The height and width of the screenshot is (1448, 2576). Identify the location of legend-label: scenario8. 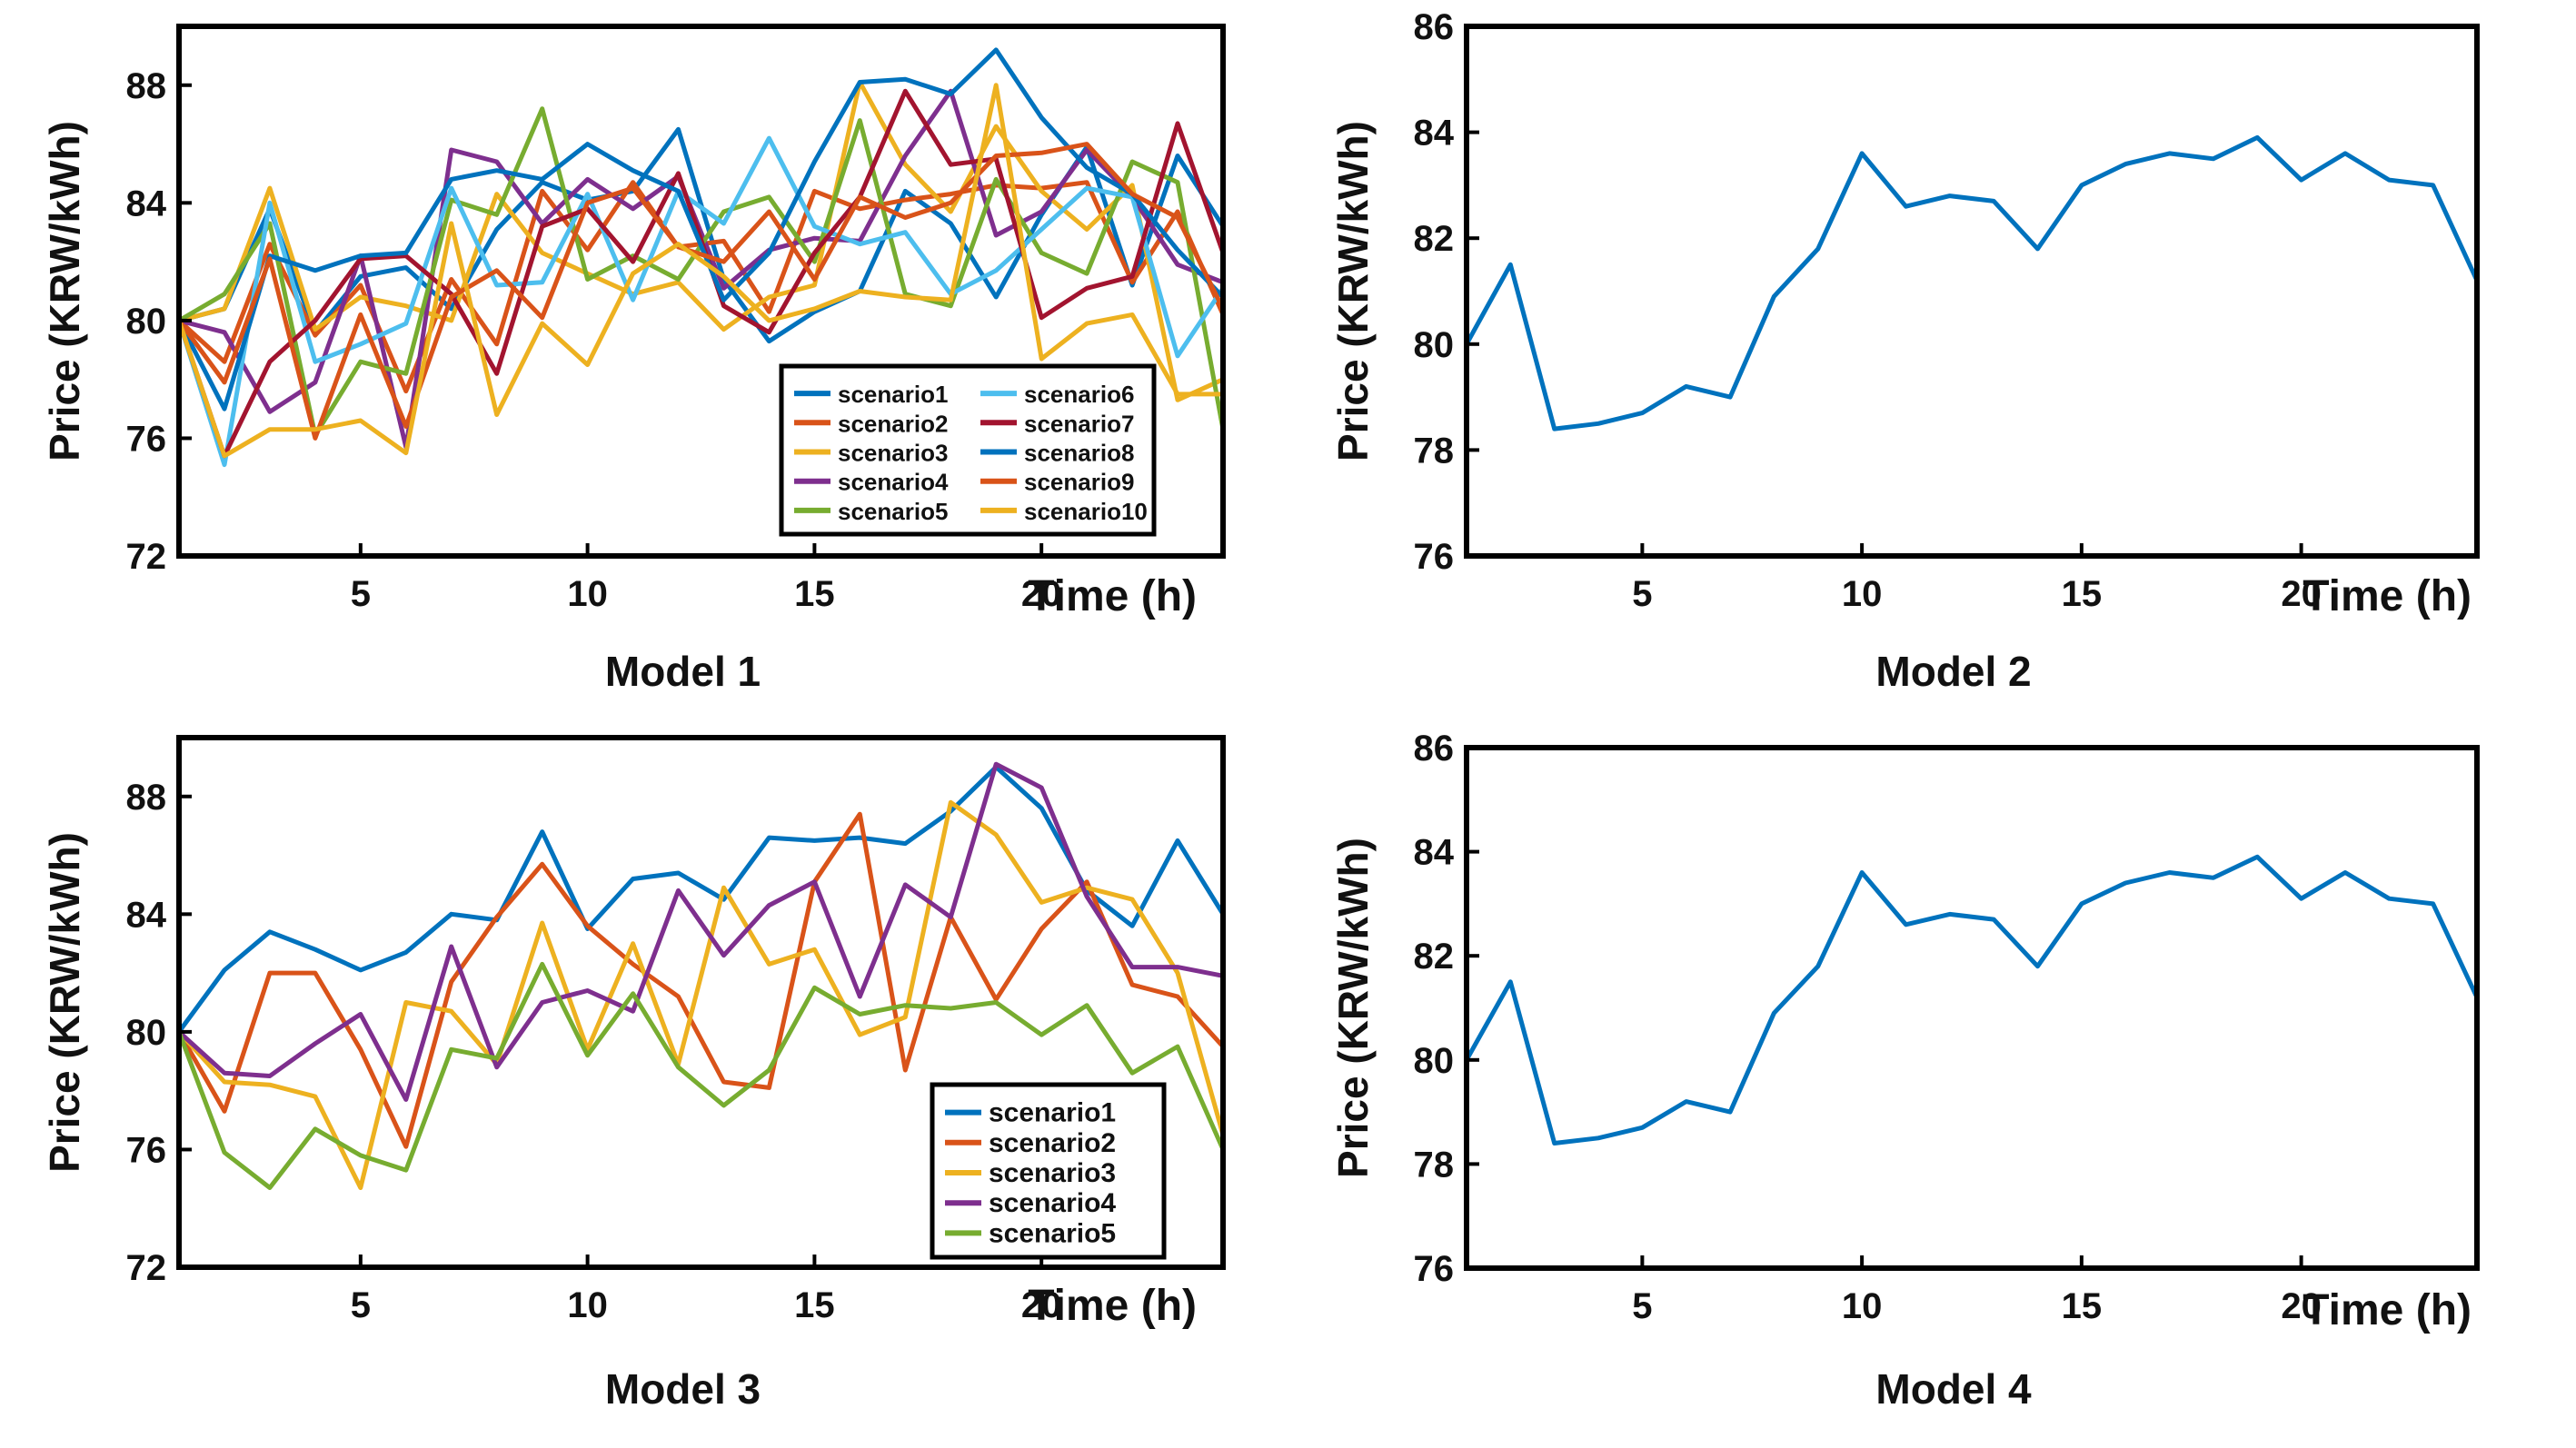
(1079, 453).